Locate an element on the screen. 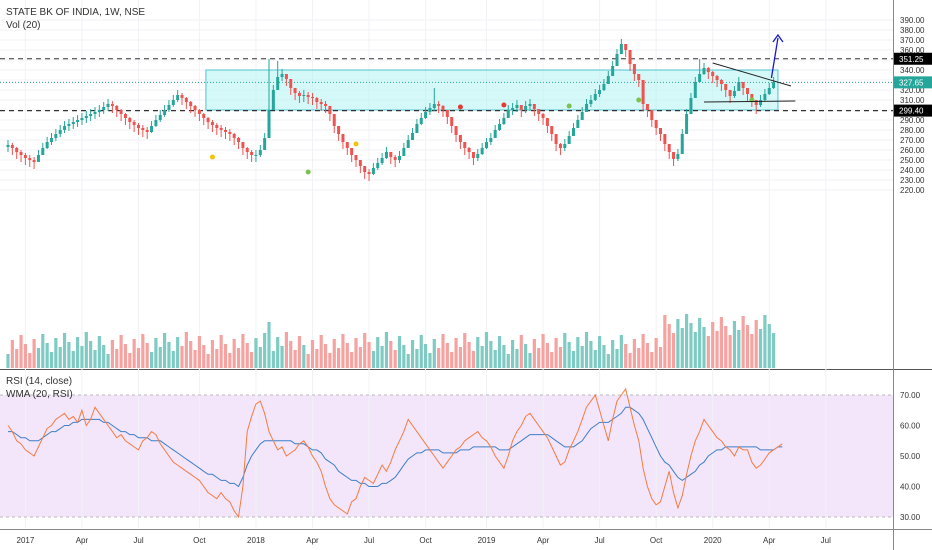 The height and width of the screenshot is (550, 932). consolidation-rectangle is located at coordinates (492, 90).